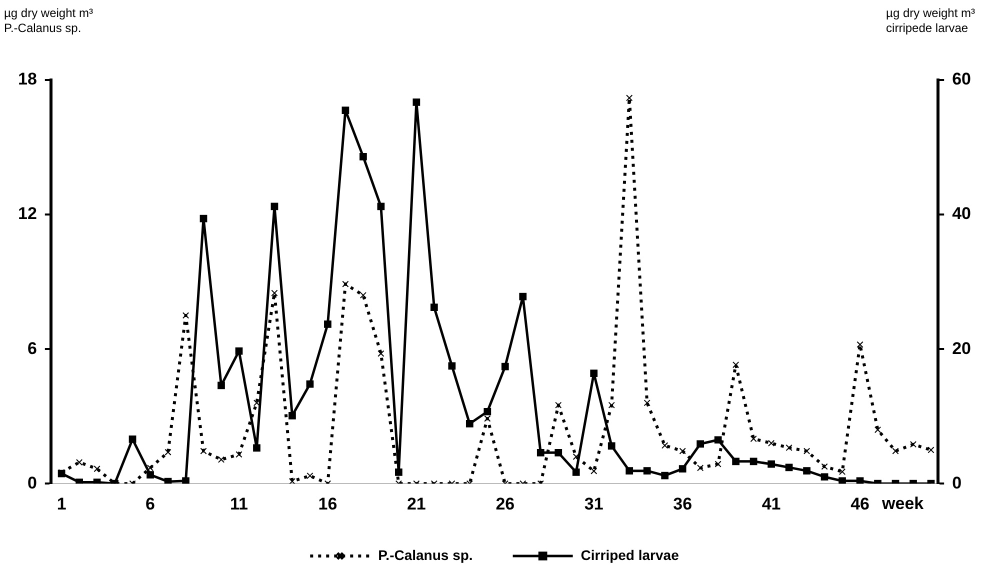 The image size is (989, 578). What do you see at coordinates (328, 504) in the screenshot?
I see `x-tick-label: 16` at bounding box center [328, 504].